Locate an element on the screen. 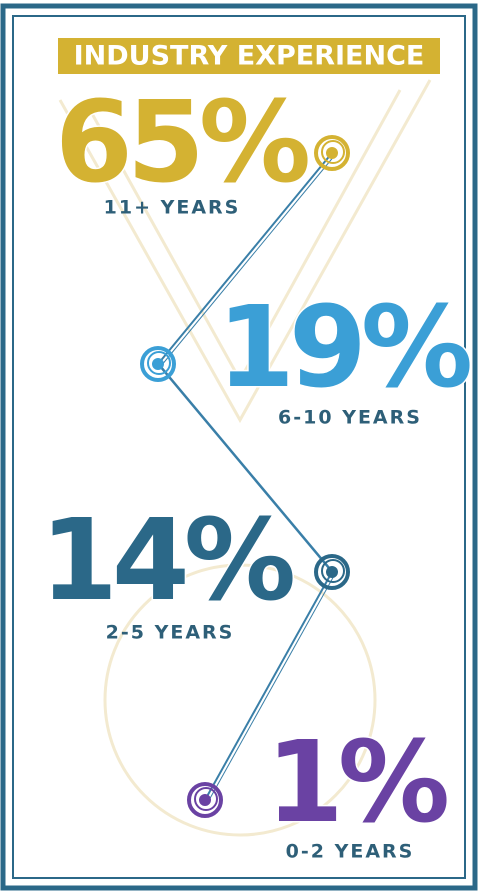 The image size is (482, 892). years-label: 0-2 YEARS is located at coordinates (350, 852).